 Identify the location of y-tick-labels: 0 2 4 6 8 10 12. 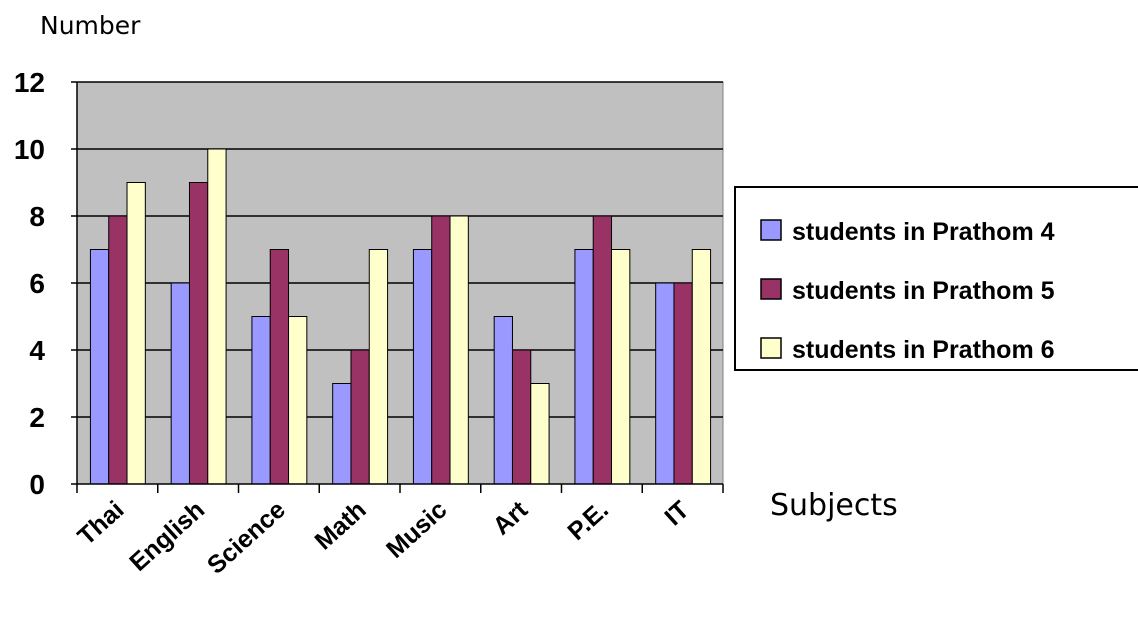
(30, 283).